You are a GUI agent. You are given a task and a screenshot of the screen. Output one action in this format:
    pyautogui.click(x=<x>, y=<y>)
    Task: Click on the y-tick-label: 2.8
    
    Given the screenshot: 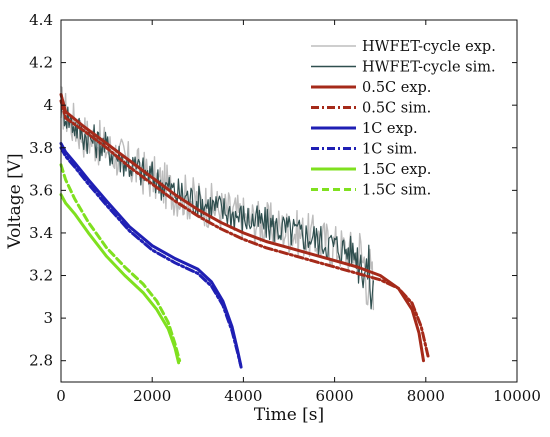 What is the action you would take?
    pyautogui.click(x=41, y=361)
    